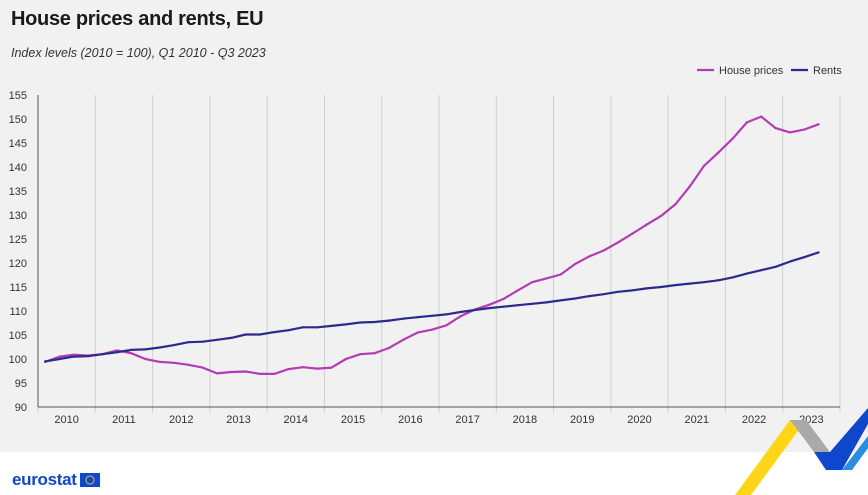  I want to click on footer: eurostat, so click(434, 473).